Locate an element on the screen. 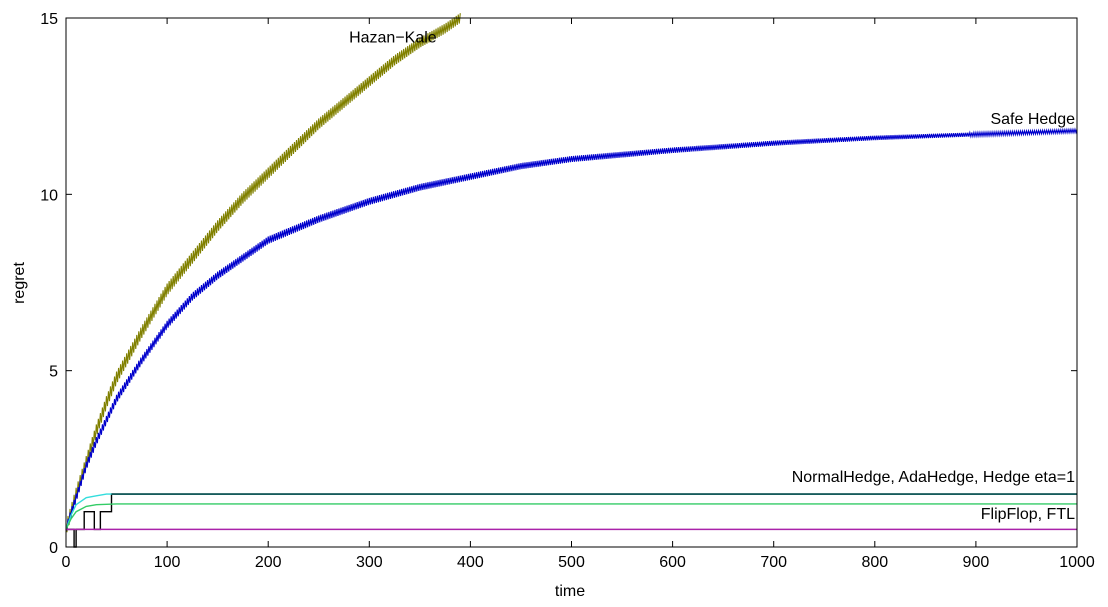  x-tick-label: 500 is located at coordinates (571, 562).